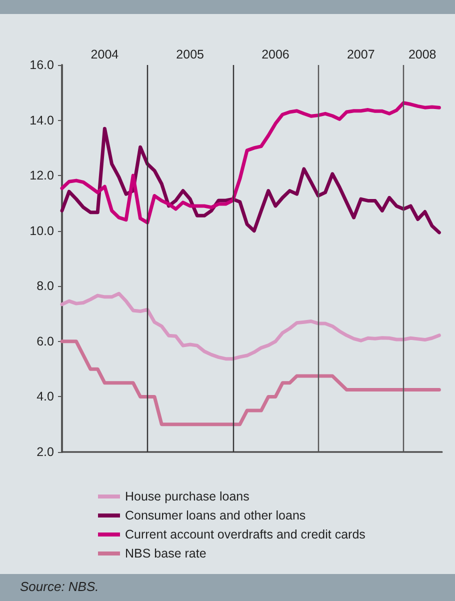  Describe the element at coordinates (45, 286) in the screenshot. I see `y-tick-label: 8.0` at that location.